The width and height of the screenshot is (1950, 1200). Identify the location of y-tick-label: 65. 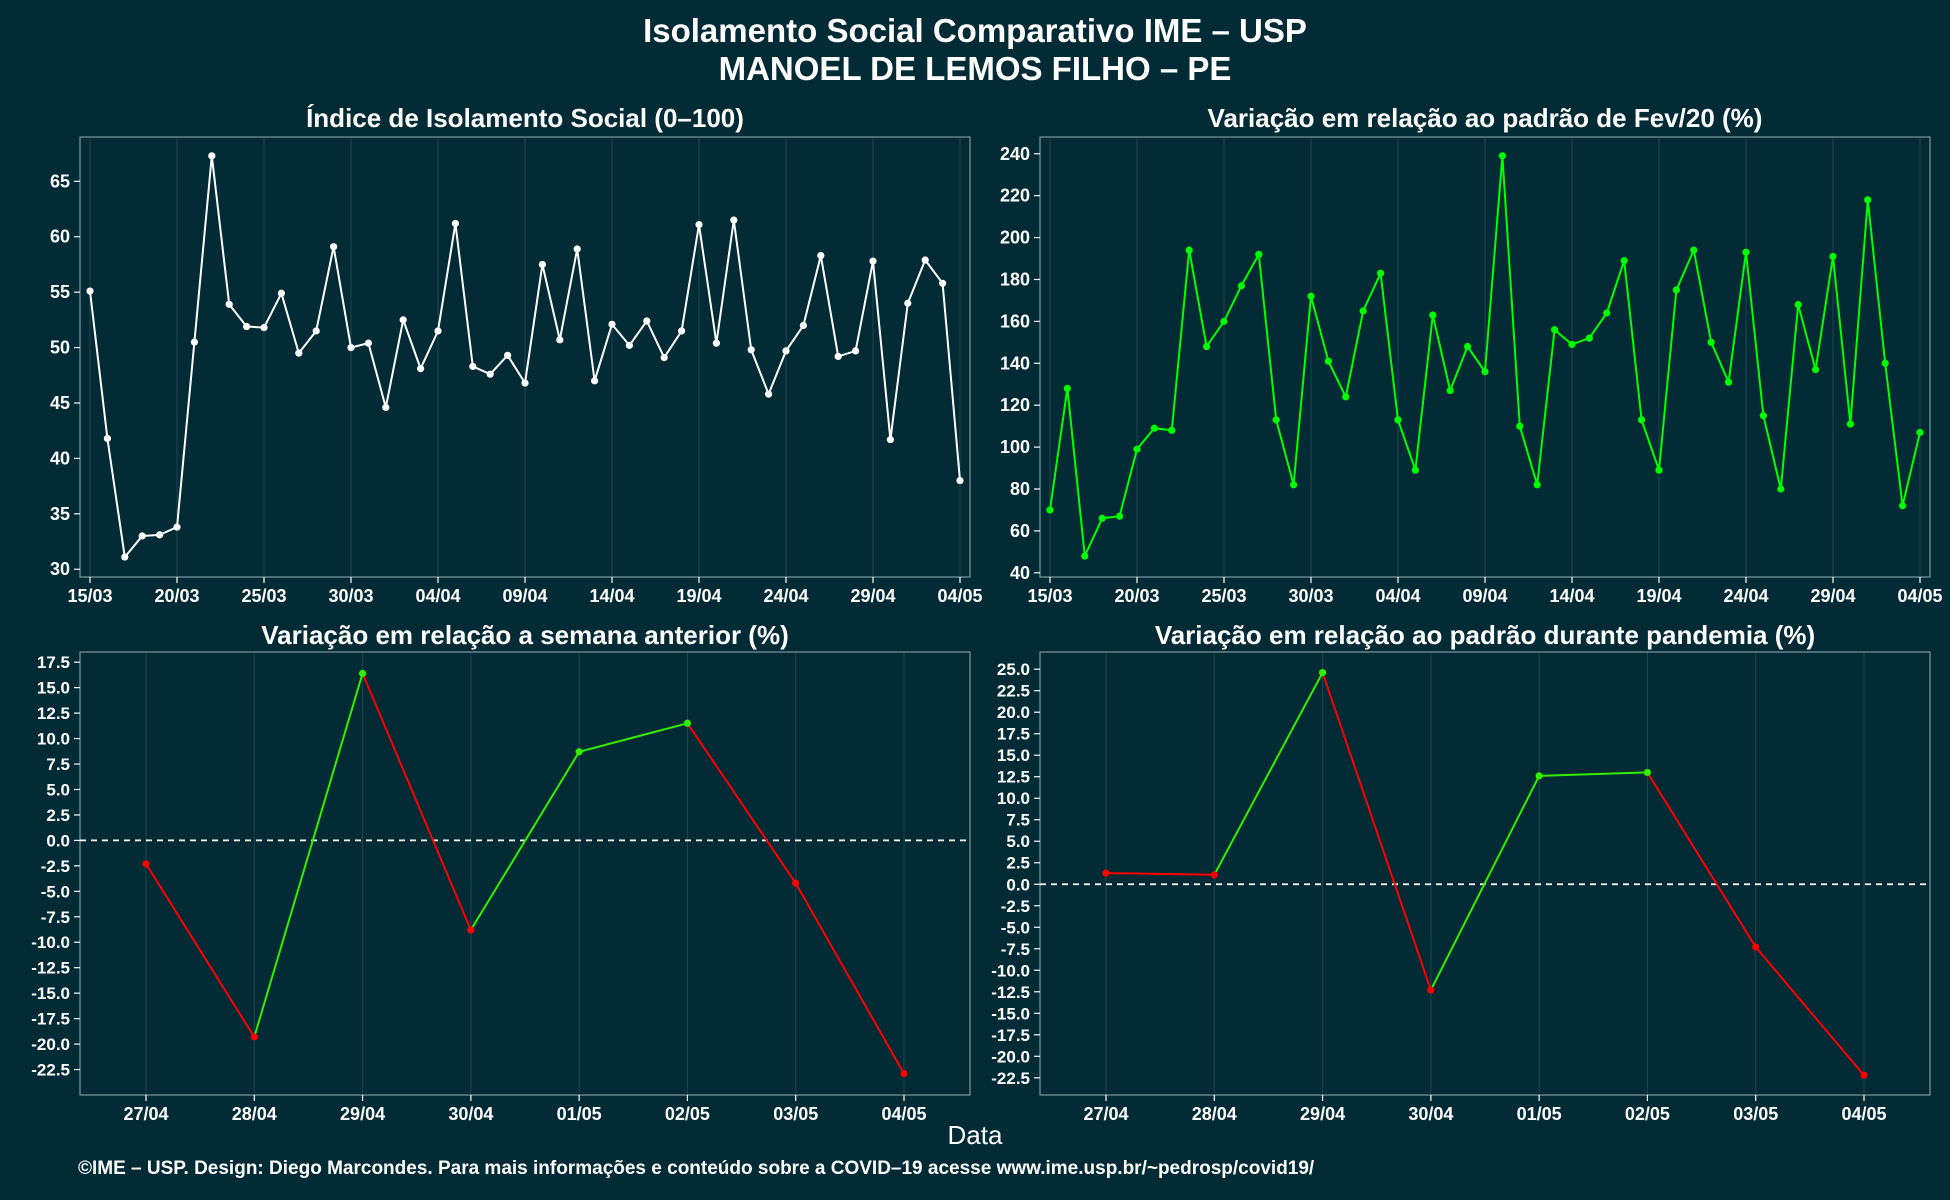
(60, 181).